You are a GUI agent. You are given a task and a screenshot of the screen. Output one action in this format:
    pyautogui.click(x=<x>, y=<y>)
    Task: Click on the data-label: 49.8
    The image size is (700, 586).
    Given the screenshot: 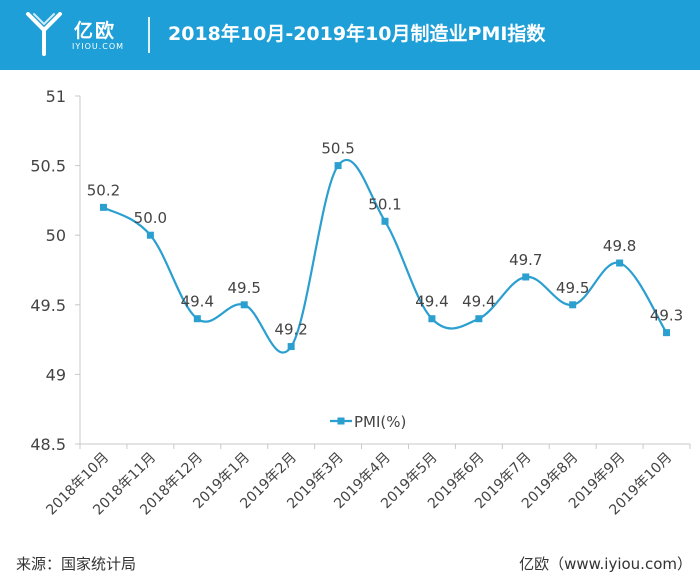 What is the action you would take?
    pyautogui.click(x=619, y=246)
    